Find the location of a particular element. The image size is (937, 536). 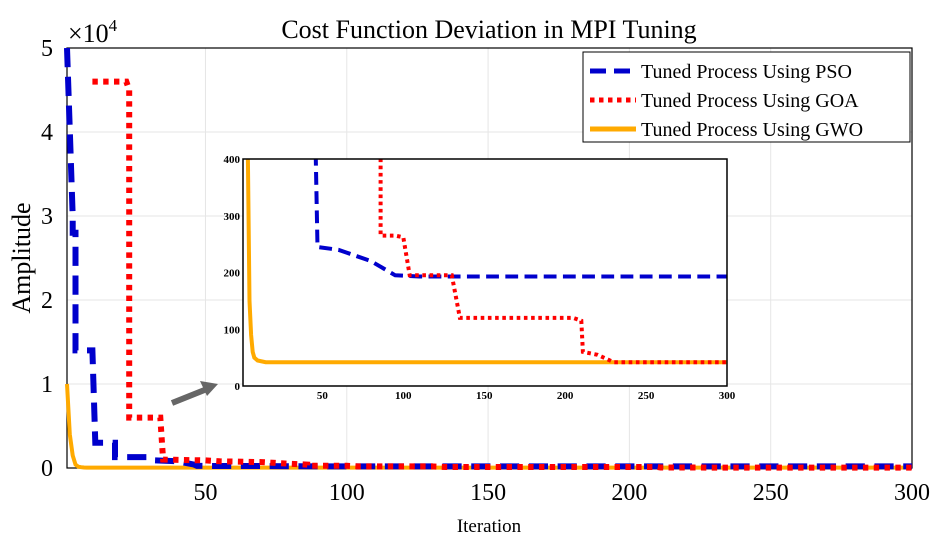

chart-title: Cost Function Deviation in MPI Tuning is located at coordinates (488, 29).